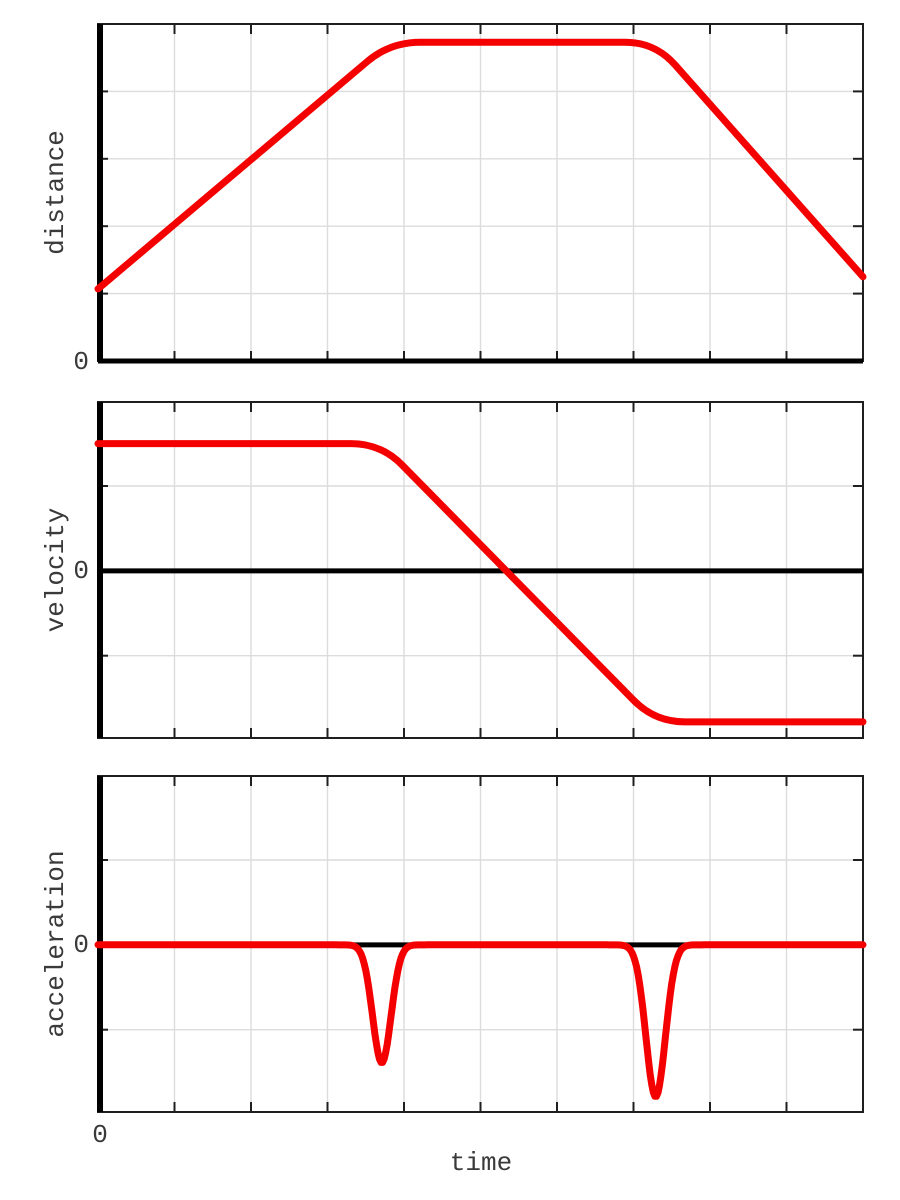  What do you see at coordinates (100, 1135) in the screenshot?
I see `xtick-zero: 0` at bounding box center [100, 1135].